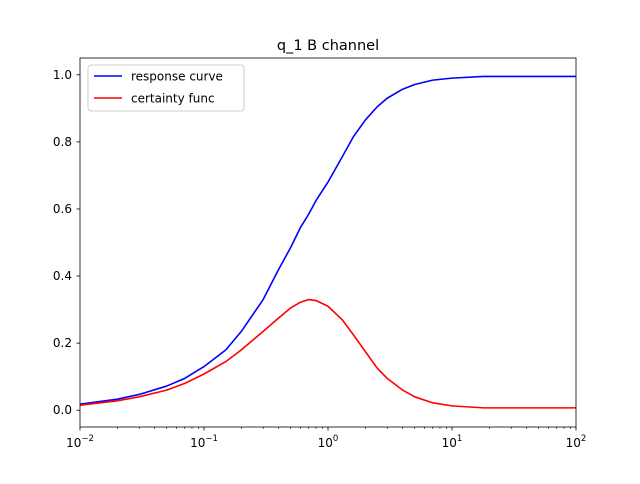 This screenshot has height=484, width=640. I want to click on legend-box, so click(166, 88).